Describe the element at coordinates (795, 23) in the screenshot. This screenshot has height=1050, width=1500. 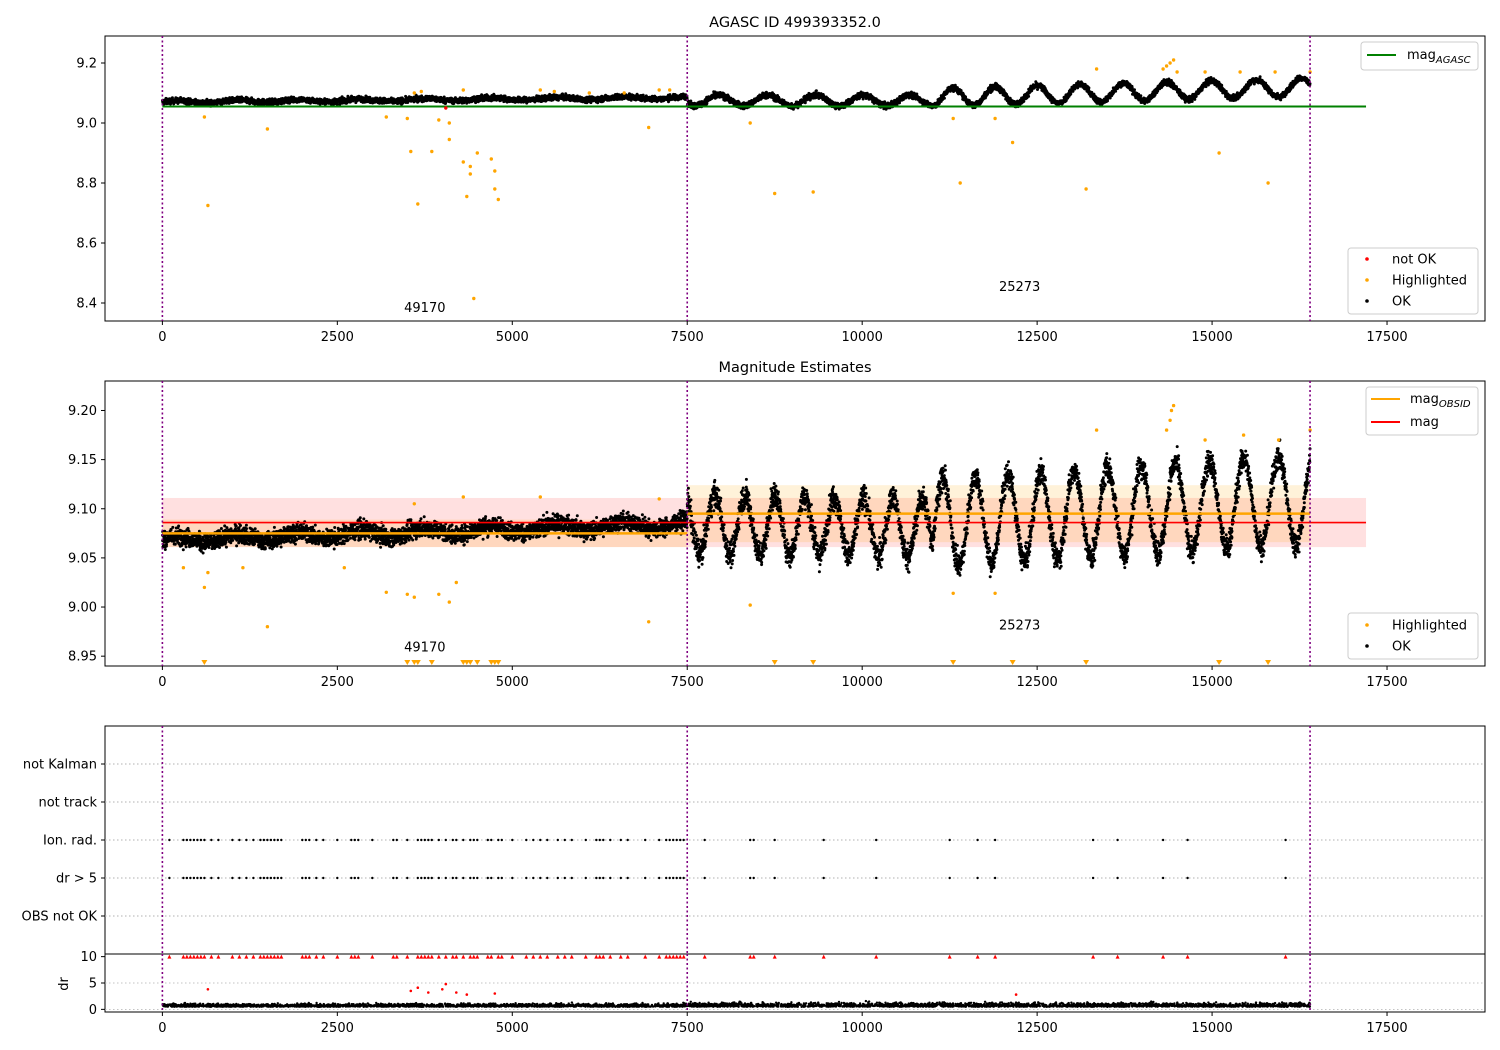
I see `figure-title: AGASC ID 499393352.0` at that location.